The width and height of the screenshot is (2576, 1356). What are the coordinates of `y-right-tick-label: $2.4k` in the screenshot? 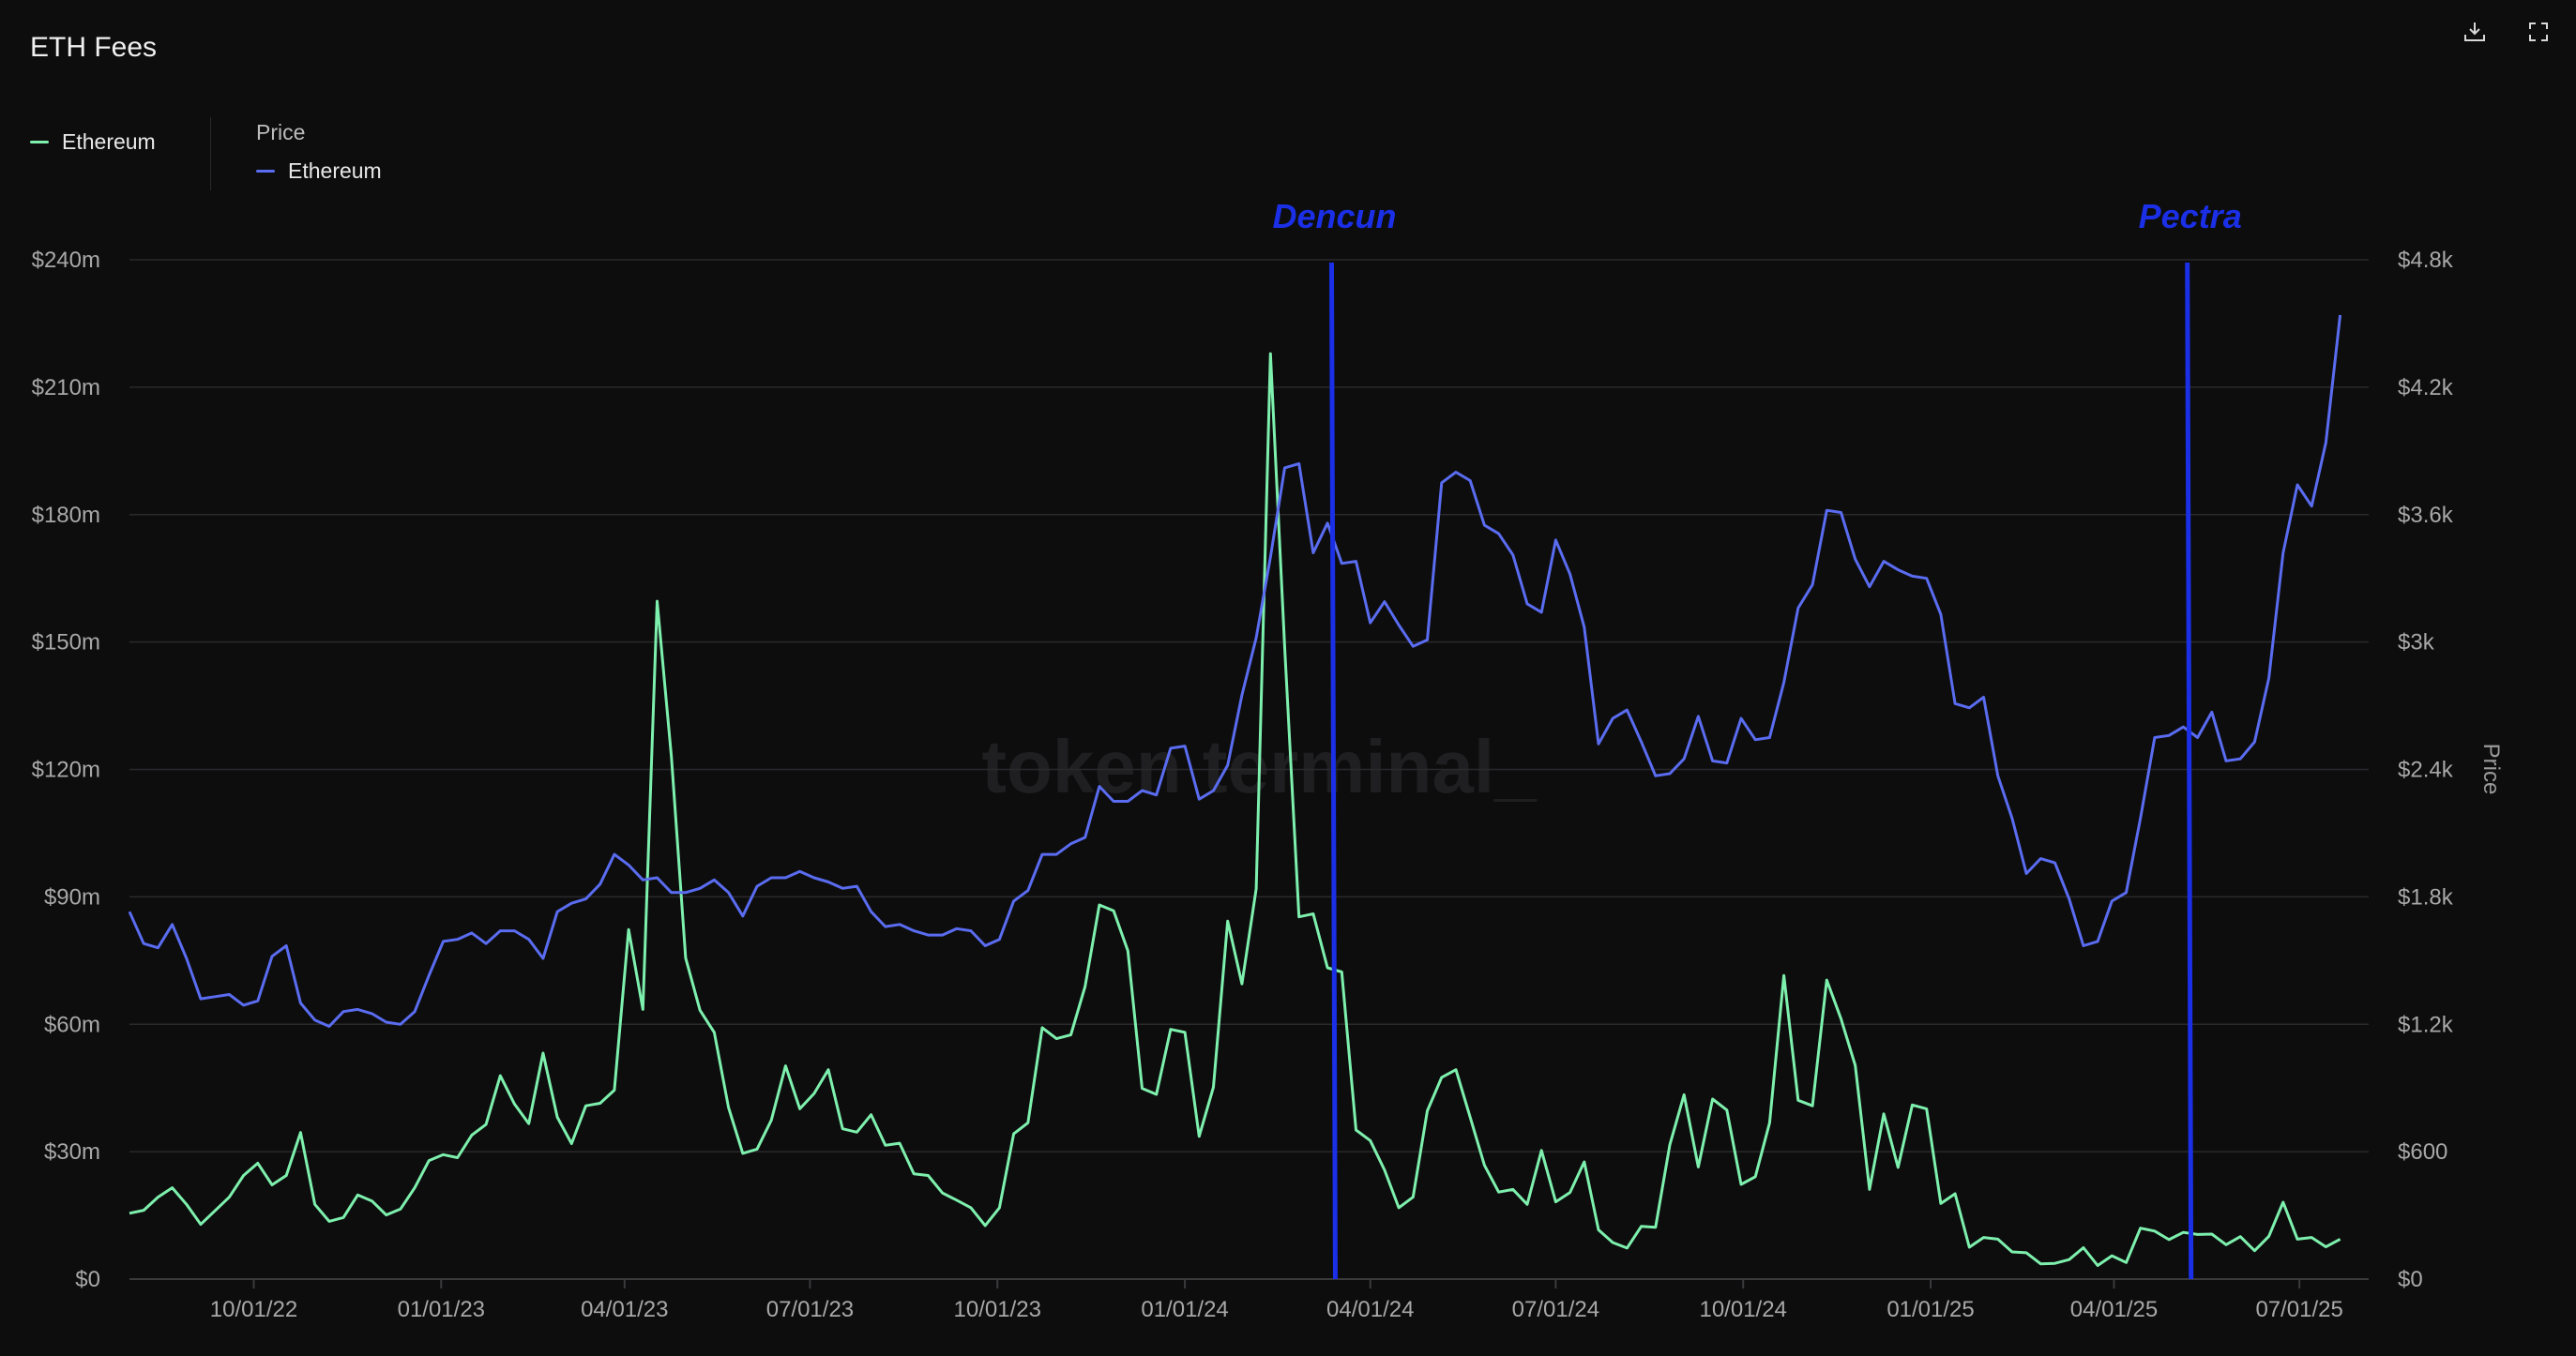 It's located at (2426, 770).